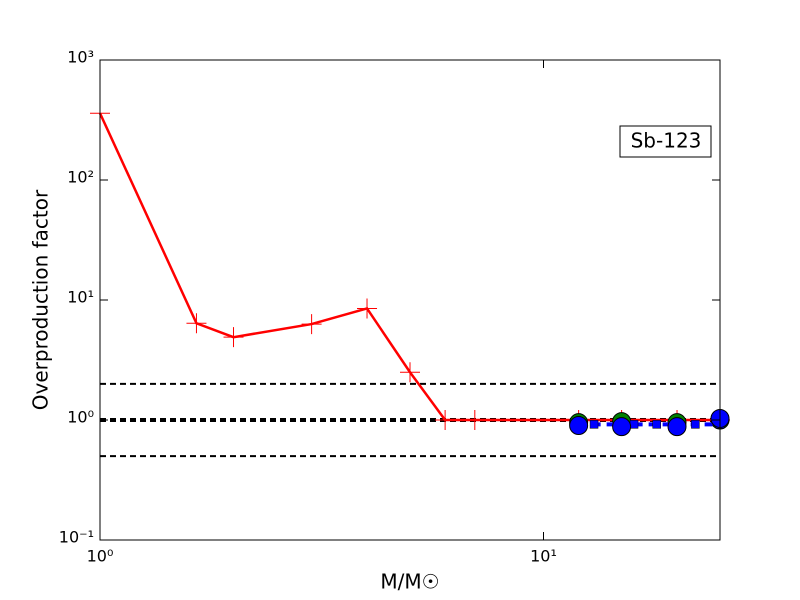 This screenshot has width=800, height=600. What do you see at coordinates (41, 299) in the screenshot?
I see `y-axis-label: Overproduction factor` at bounding box center [41, 299].